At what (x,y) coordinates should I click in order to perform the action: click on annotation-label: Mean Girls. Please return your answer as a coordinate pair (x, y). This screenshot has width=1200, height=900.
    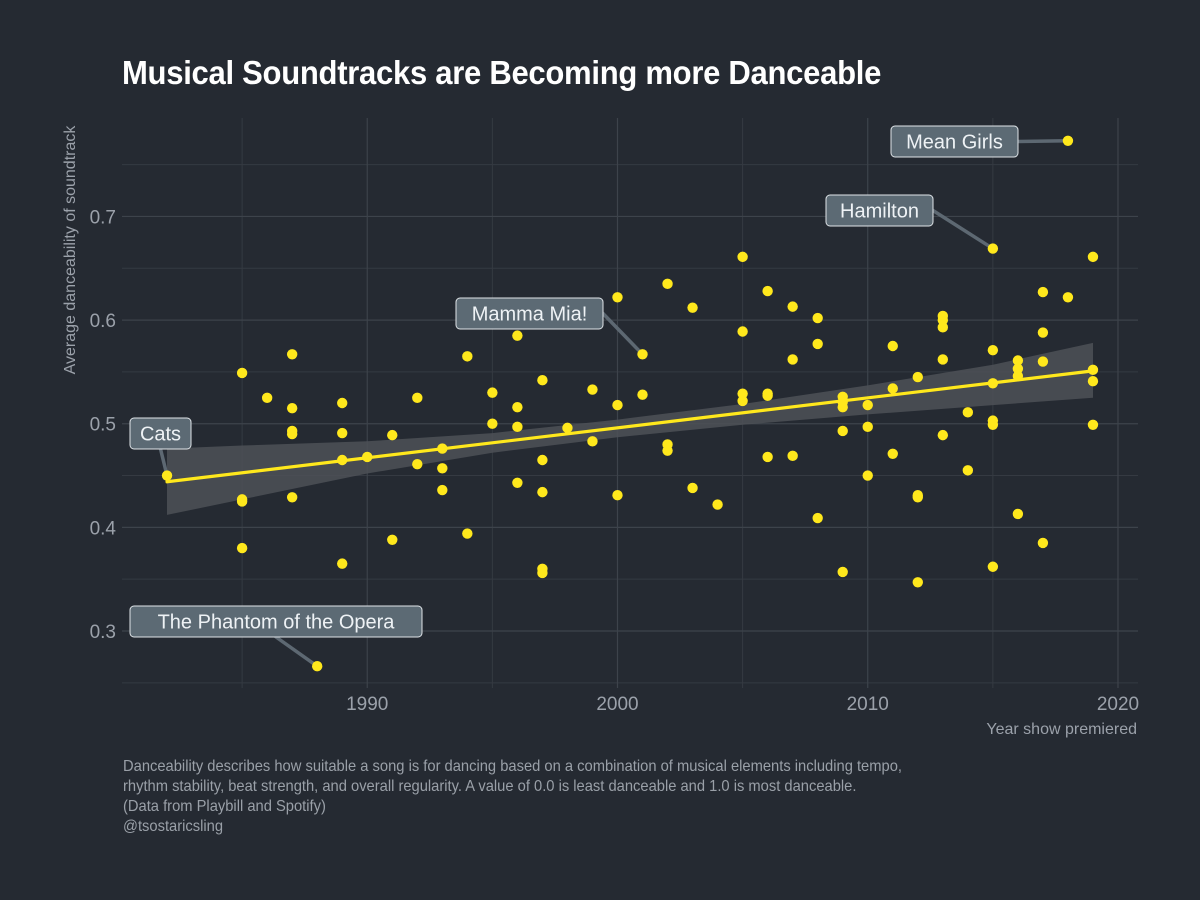
    Looking at the image, I should click on (954, 143).